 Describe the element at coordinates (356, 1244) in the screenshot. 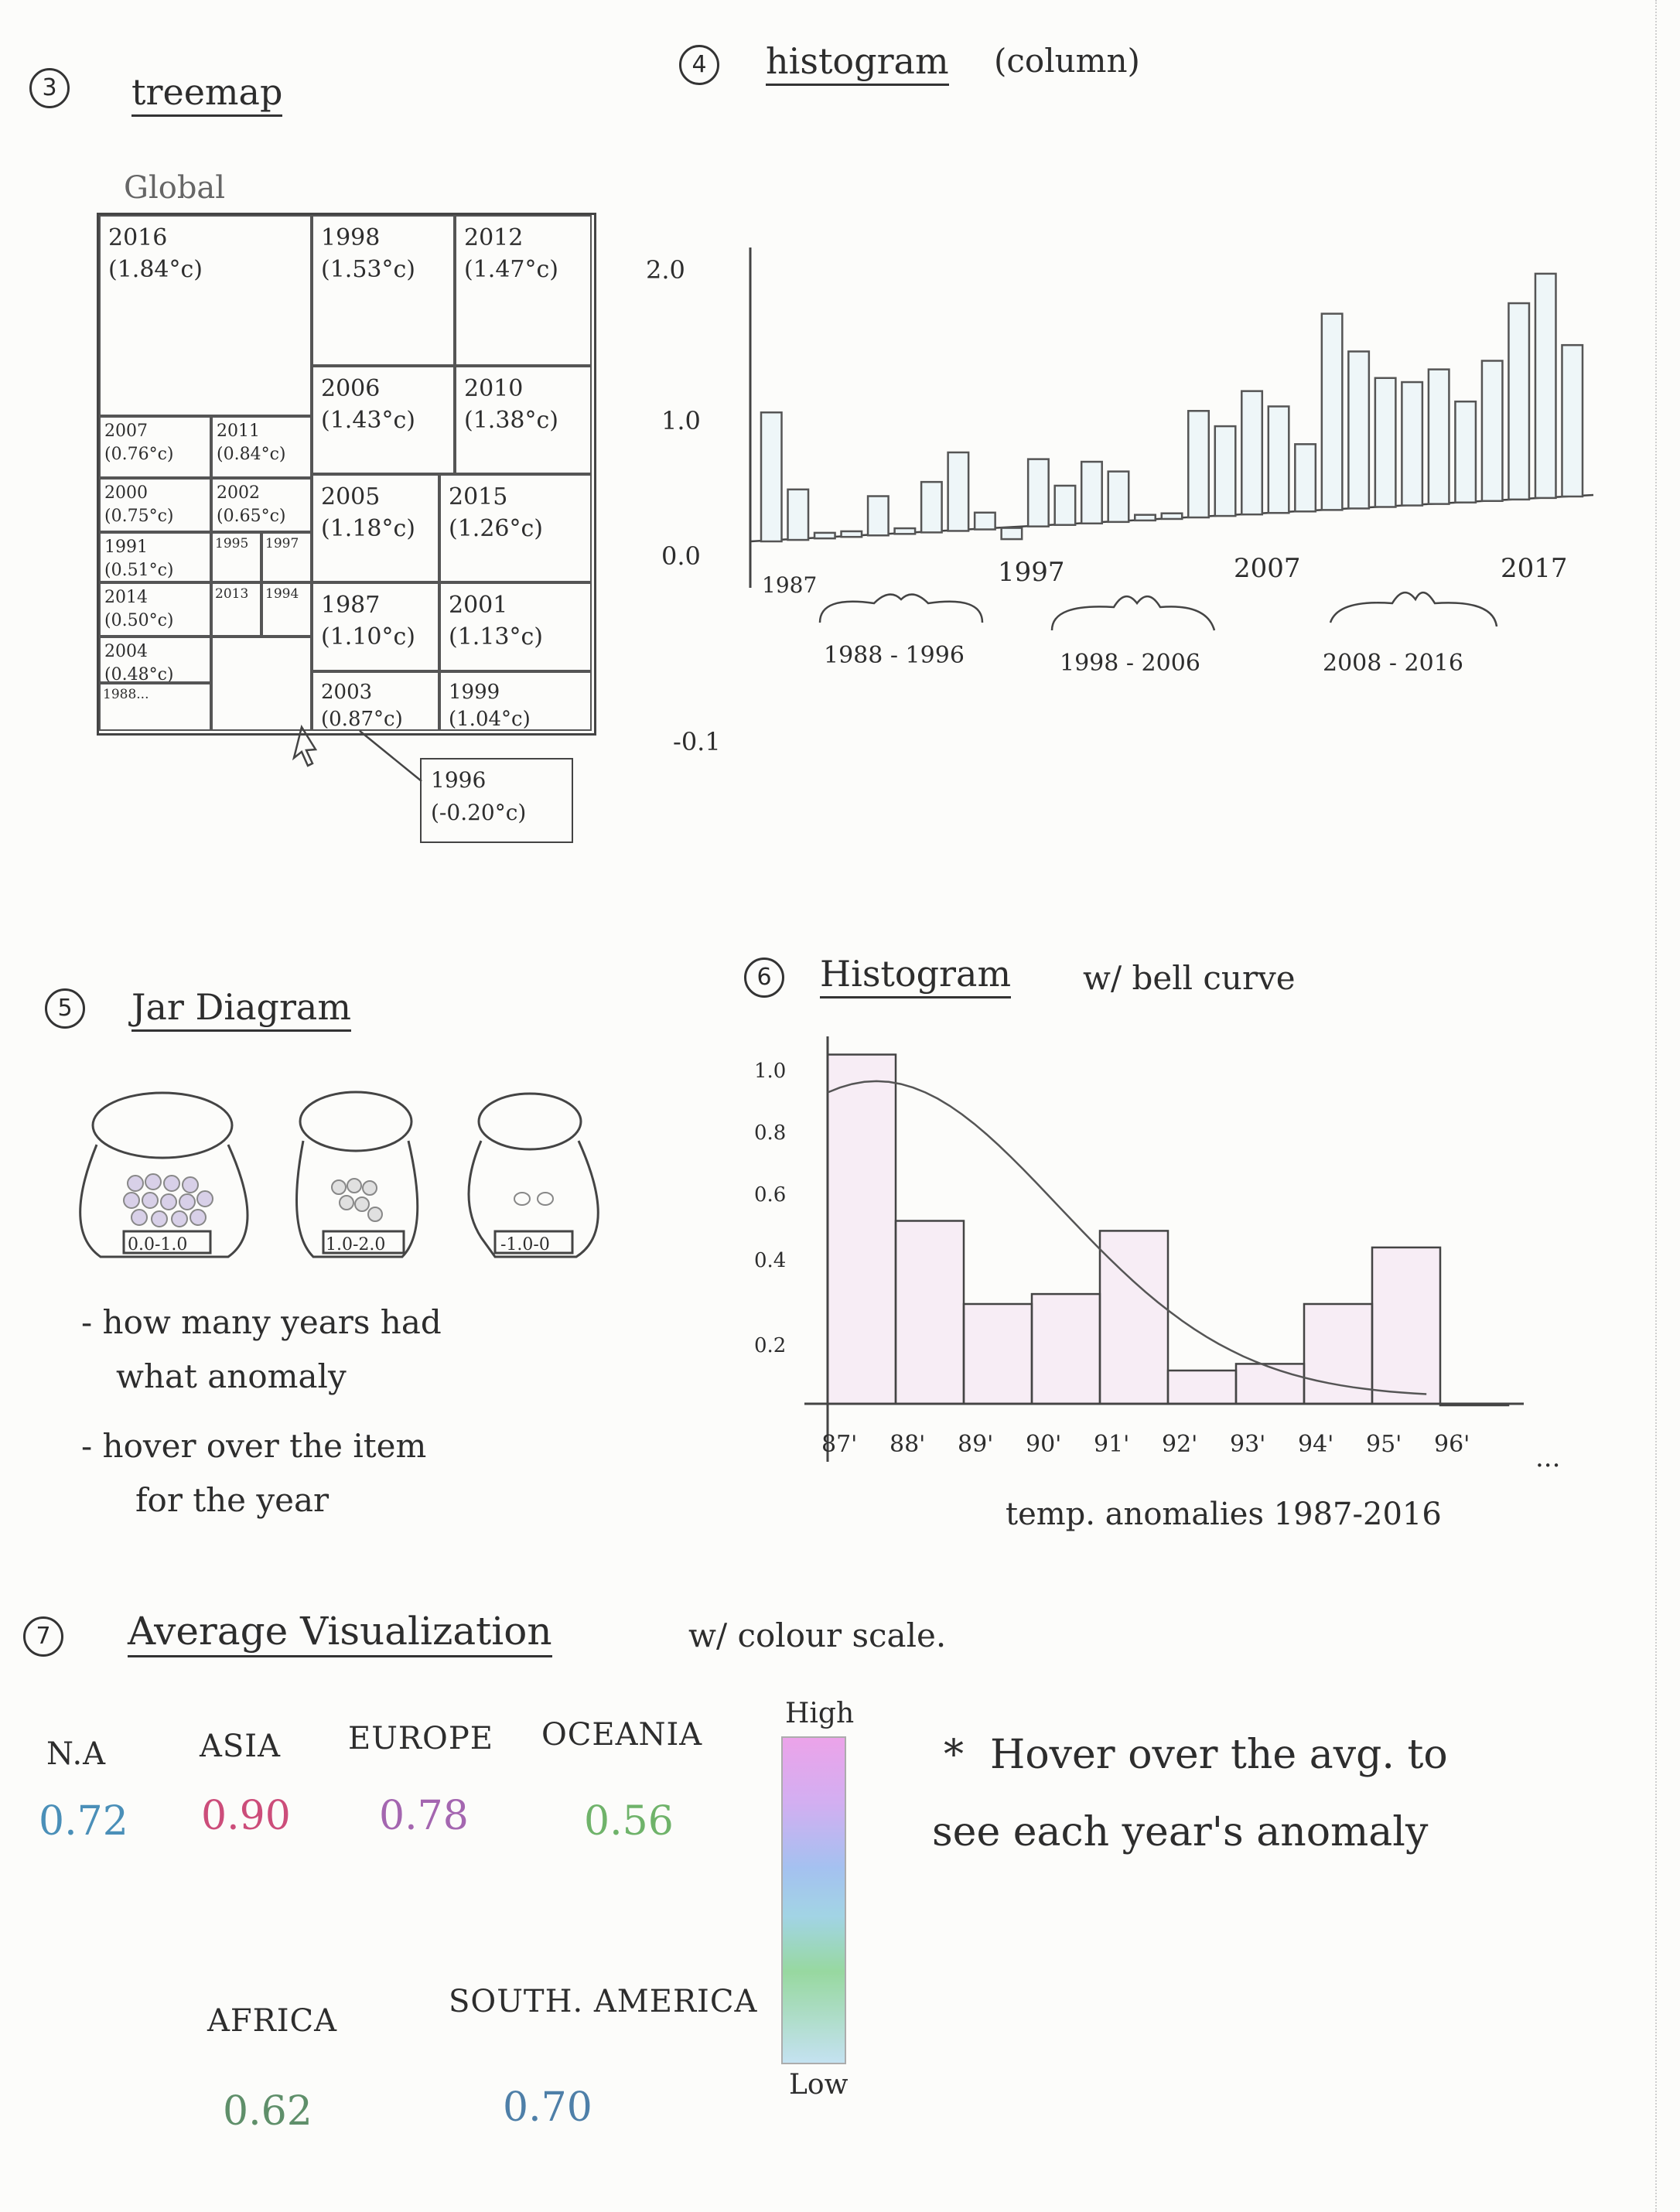

I see `jar-label: 1.0-2.0` at that location.